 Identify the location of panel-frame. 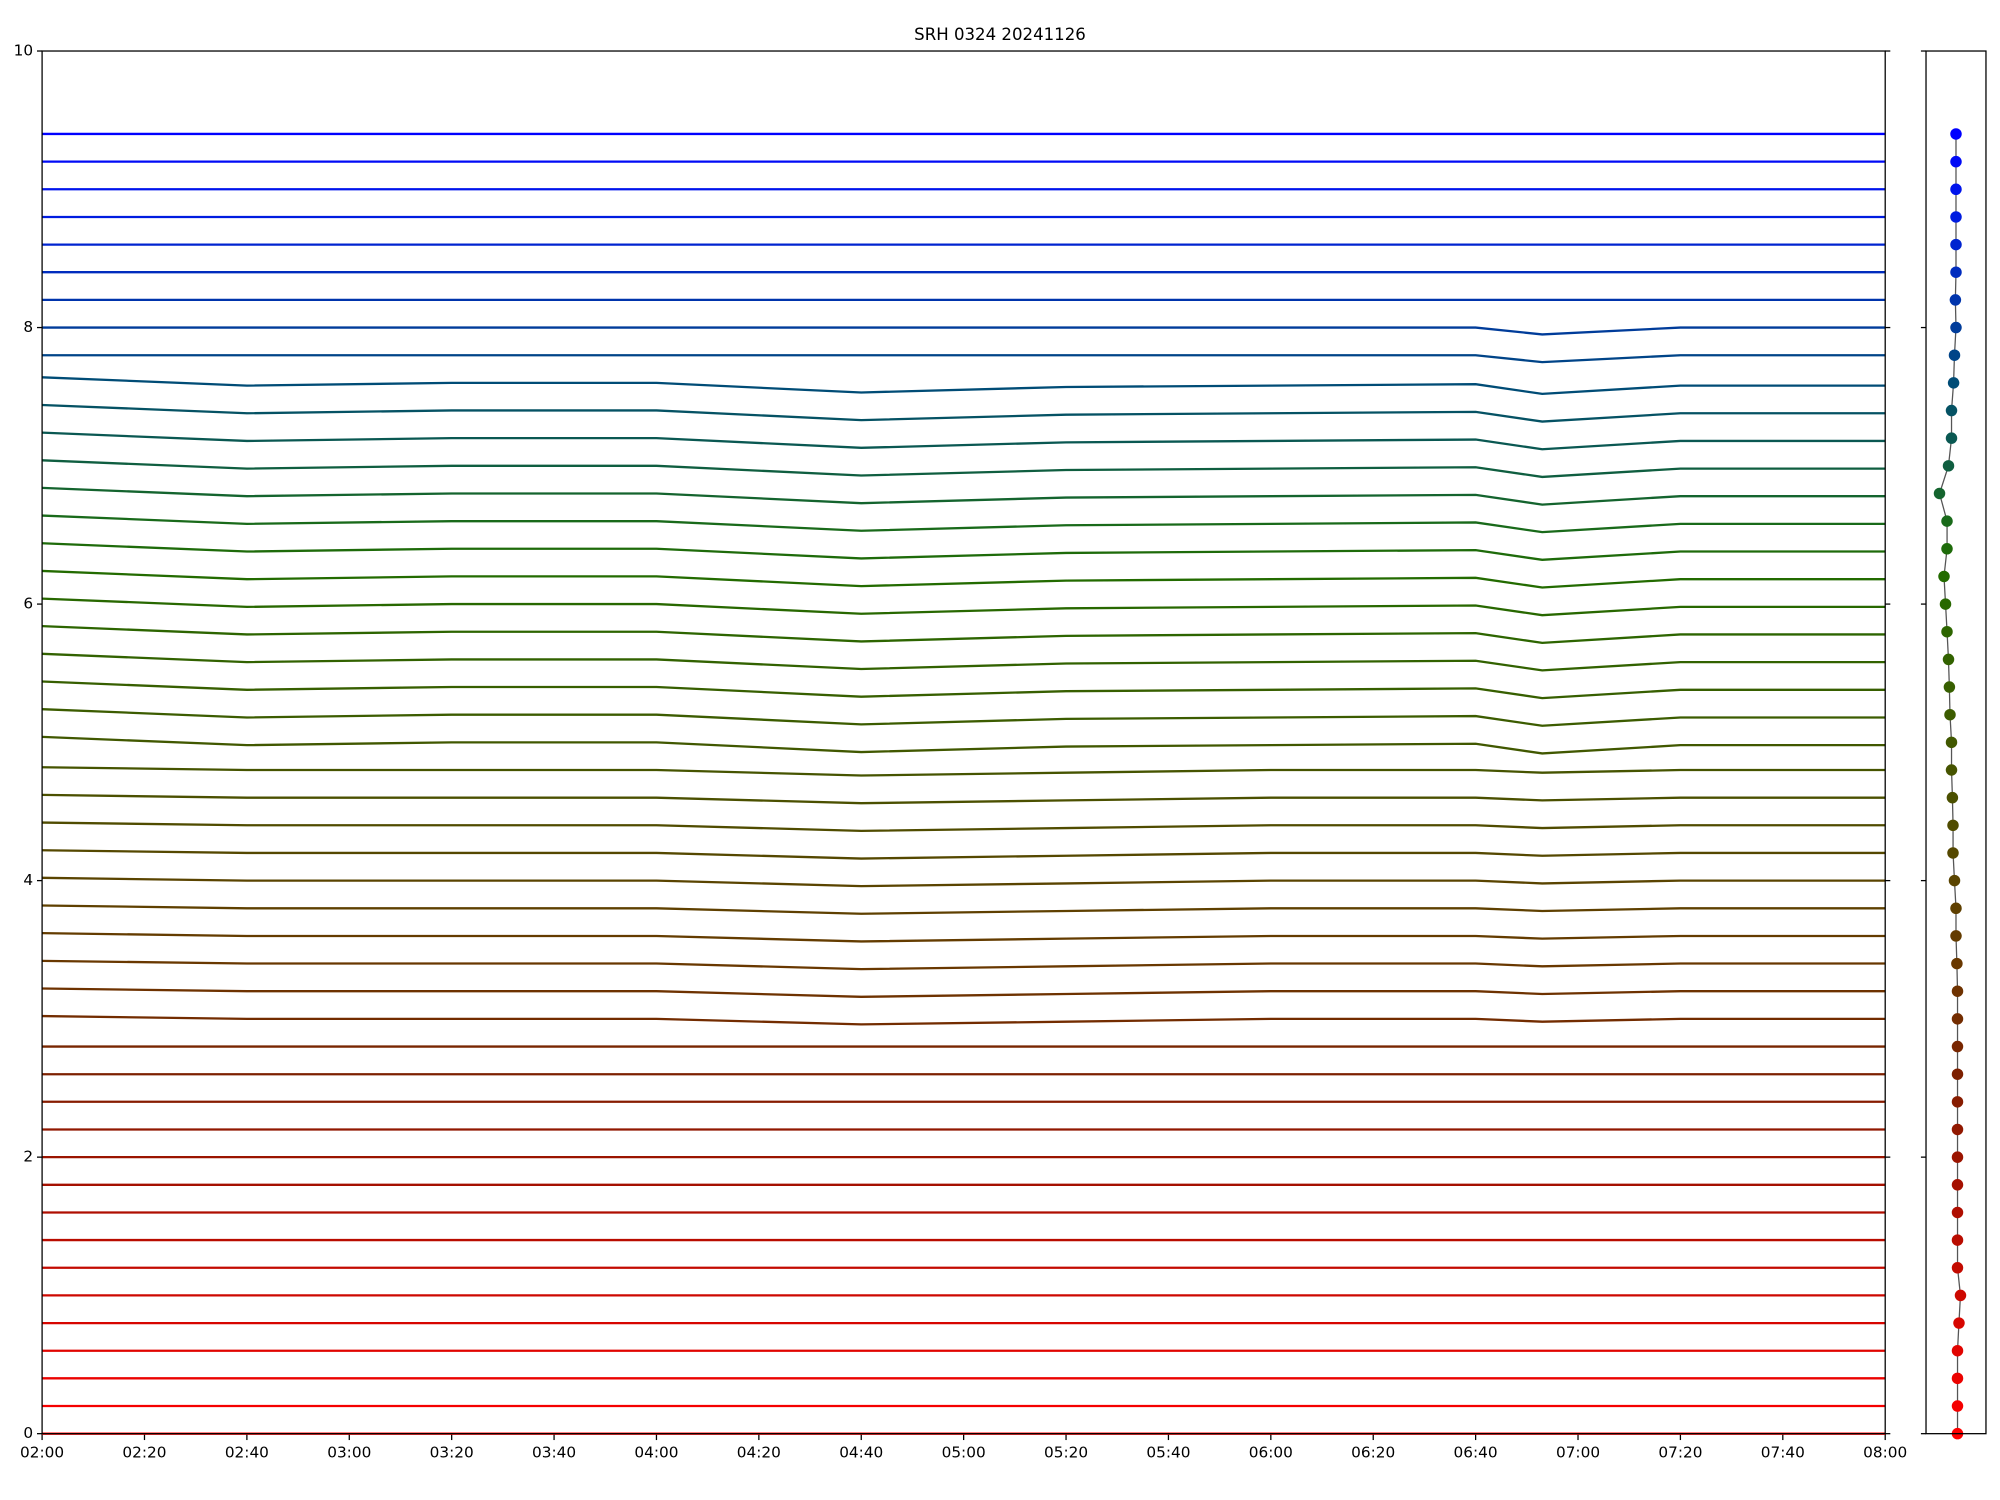
(1956, 742).